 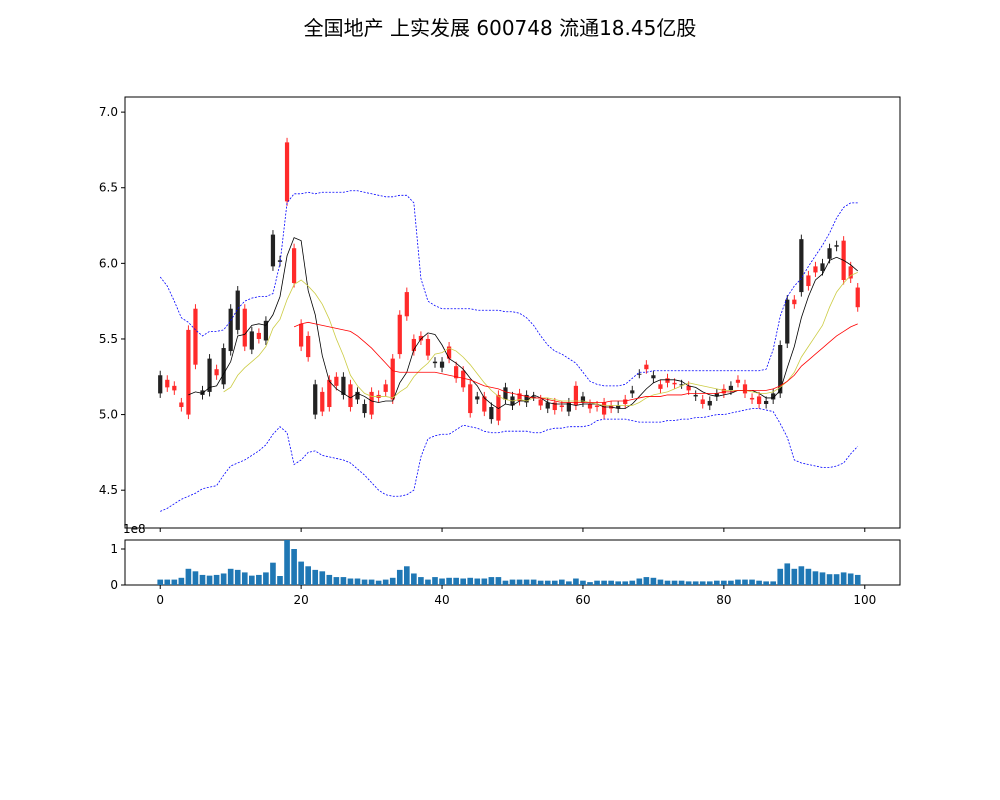 What do you see at coordinates (114, 585) in the screenshot?
I see `volume-y-tick-label: 0` at bounding box center [114, 585].